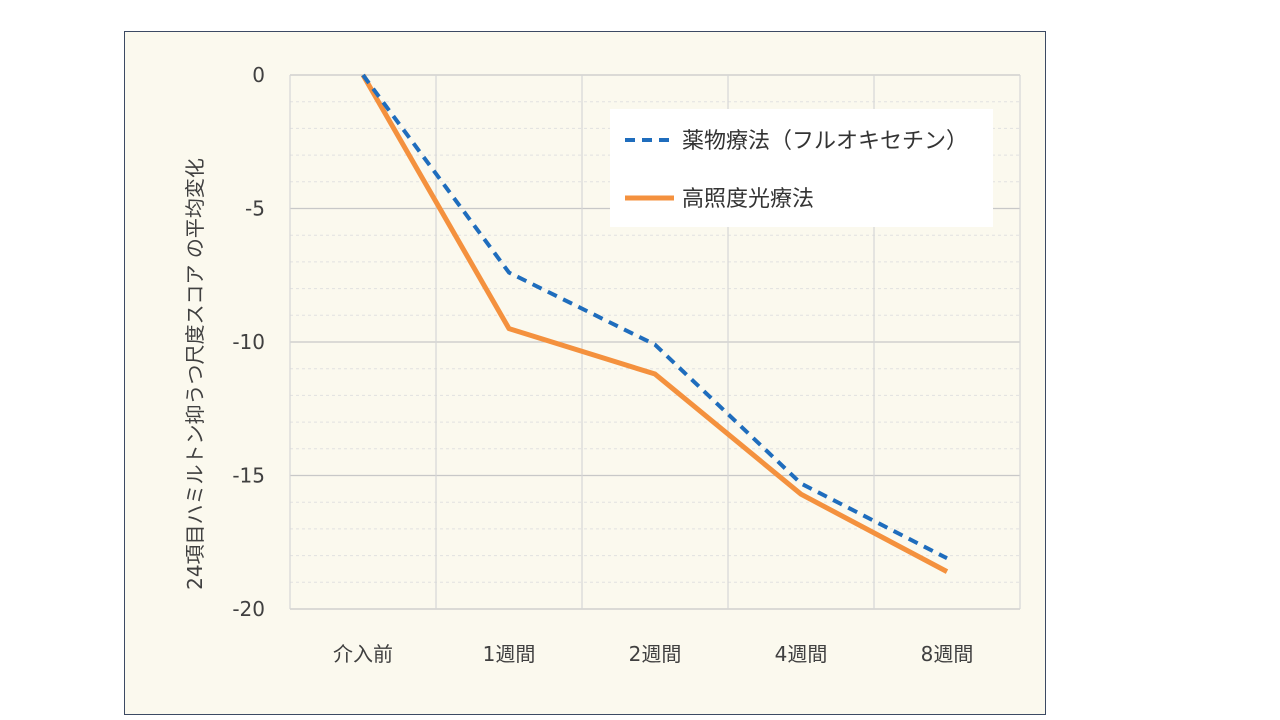 The height and width of the screenshot is (720, 1280). What do you see at coordinates (248, 476) in the screenshot?
I see `y-tick-label: -15` at bounding box center [248, 476].